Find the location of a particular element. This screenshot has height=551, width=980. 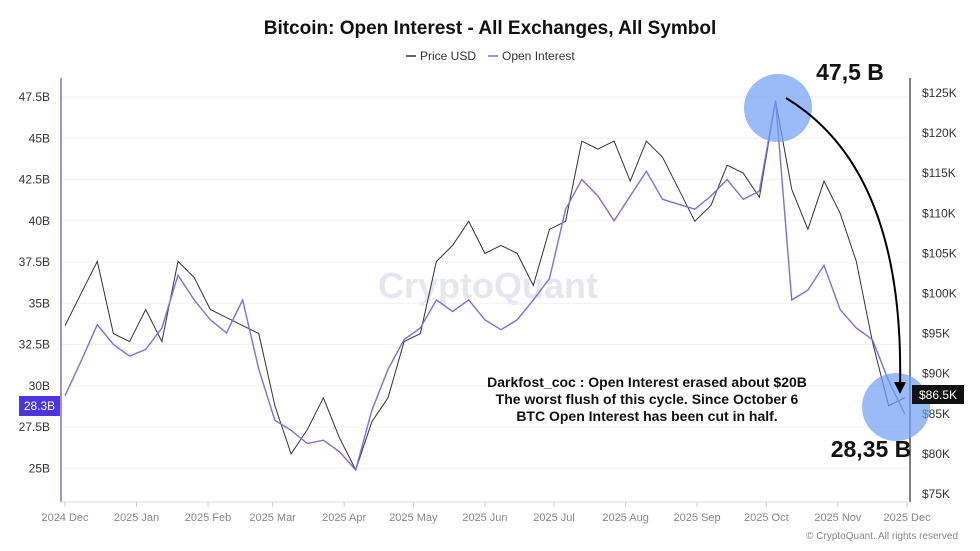

legend-price: Price USD is located at coordinates (448, 56).